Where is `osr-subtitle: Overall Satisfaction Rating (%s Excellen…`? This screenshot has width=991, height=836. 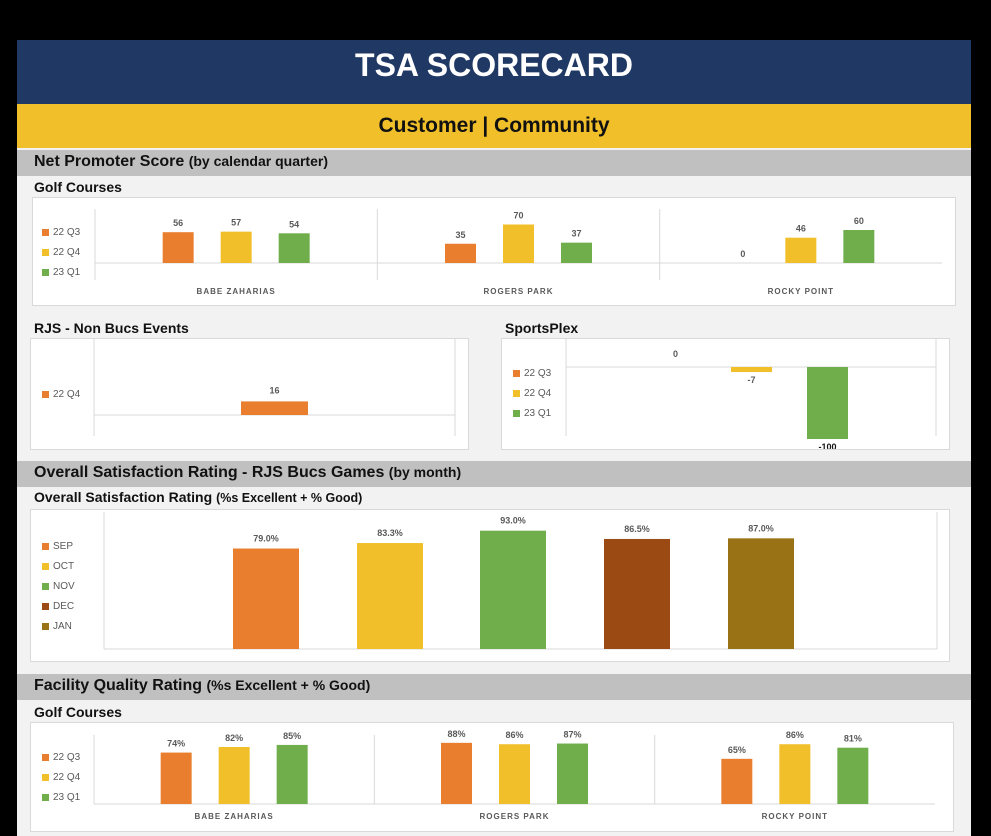 osr-subtitle: Overall Satisfaction Rating (%s Excellen… is located at coordinates (198, 497).